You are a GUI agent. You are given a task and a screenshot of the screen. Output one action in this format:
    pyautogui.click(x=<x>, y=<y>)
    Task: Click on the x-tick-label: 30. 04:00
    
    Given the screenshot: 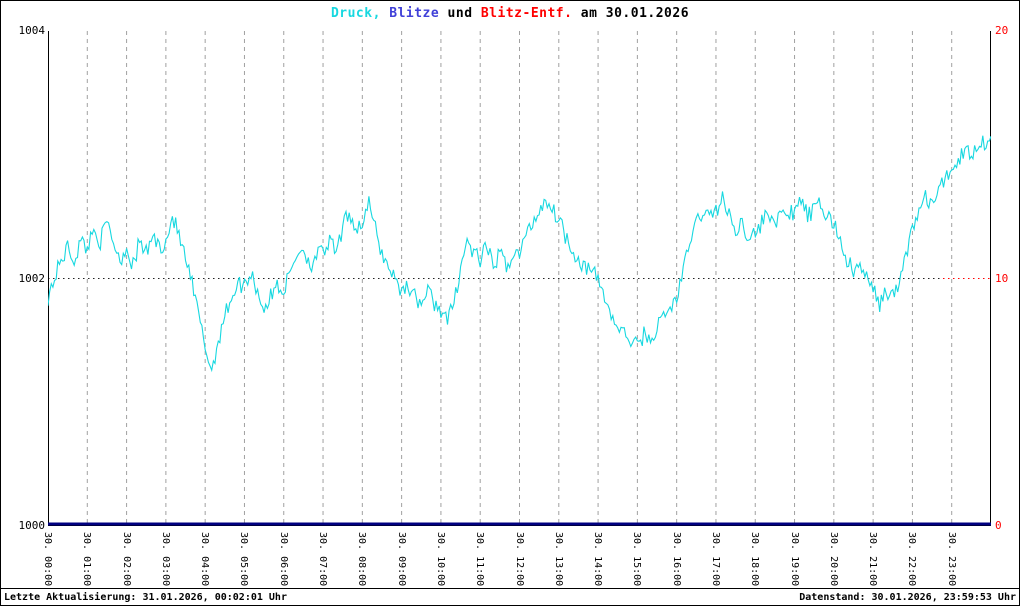 What is the action you would take?
    pyautogui.click(x=205, y=559)
    